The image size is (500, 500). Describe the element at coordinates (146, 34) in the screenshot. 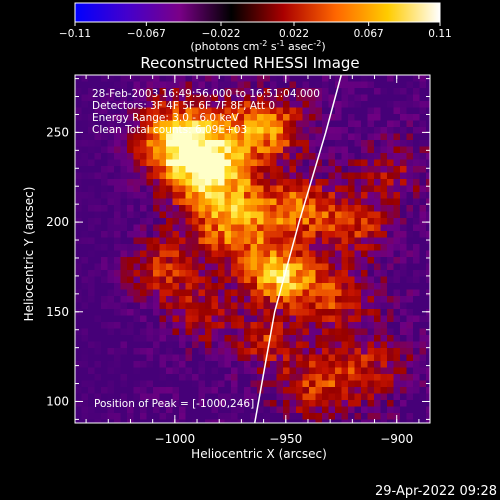

I see `colorbar-tick-label: −0.067` at that location.